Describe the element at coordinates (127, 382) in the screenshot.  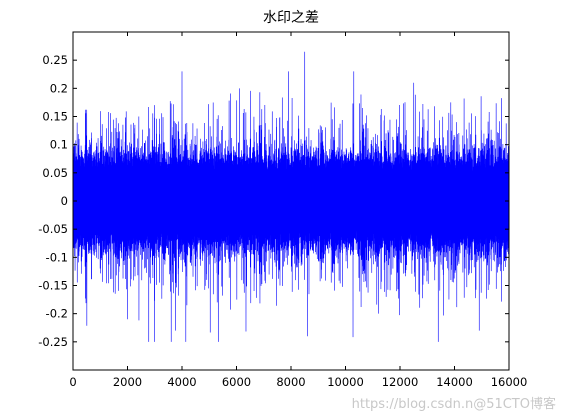
I see `x-tick-label: 2000` at that location.